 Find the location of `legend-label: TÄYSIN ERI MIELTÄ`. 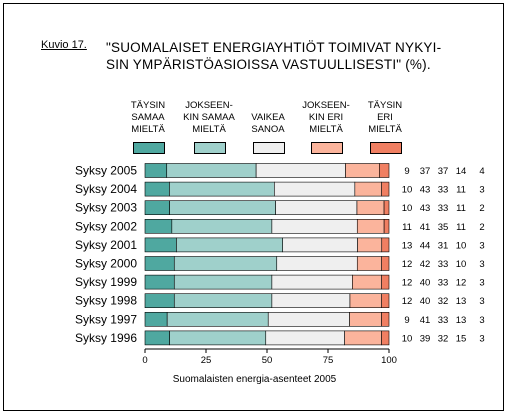

legend-label: TÄYSIN ERI MIELTÄ is located at coordinates (385, 117).